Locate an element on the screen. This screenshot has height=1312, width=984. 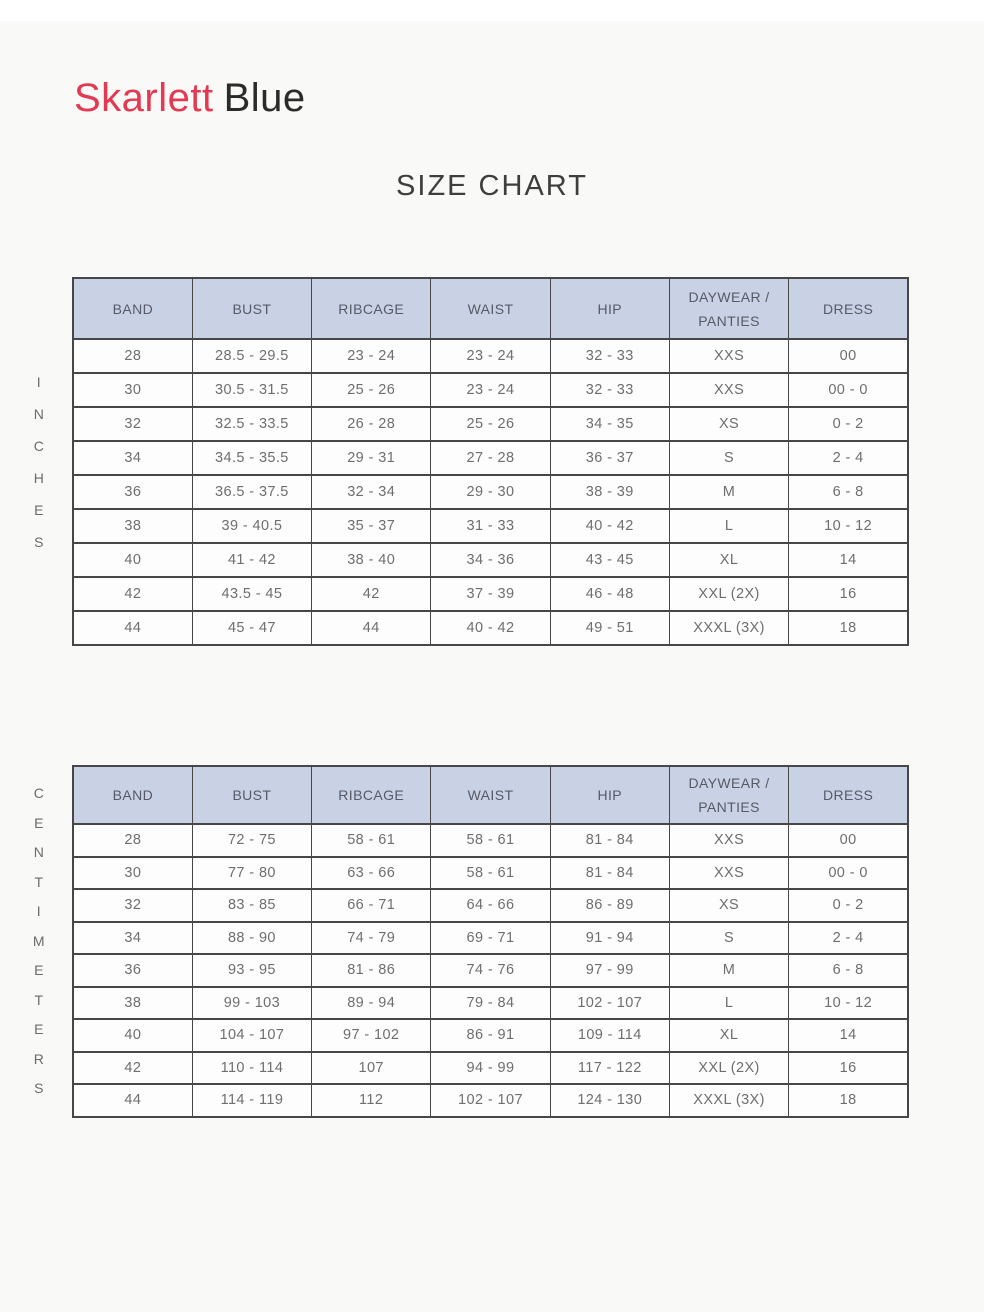
table-cell: 74 - 76 is located at coordinates (490, 970).